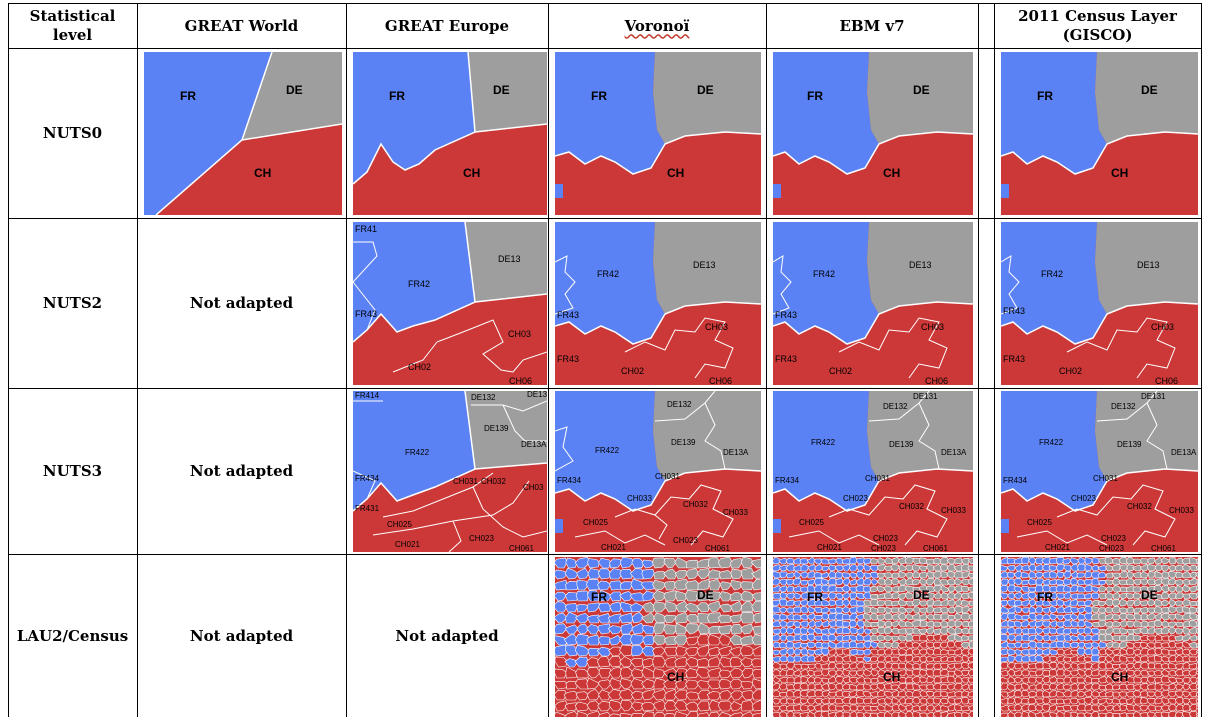  I want to click on map-nuts2-voronoi: FR42 FR43 FR43 DE13 CH02 CH03 CH06, so click(658, 303).